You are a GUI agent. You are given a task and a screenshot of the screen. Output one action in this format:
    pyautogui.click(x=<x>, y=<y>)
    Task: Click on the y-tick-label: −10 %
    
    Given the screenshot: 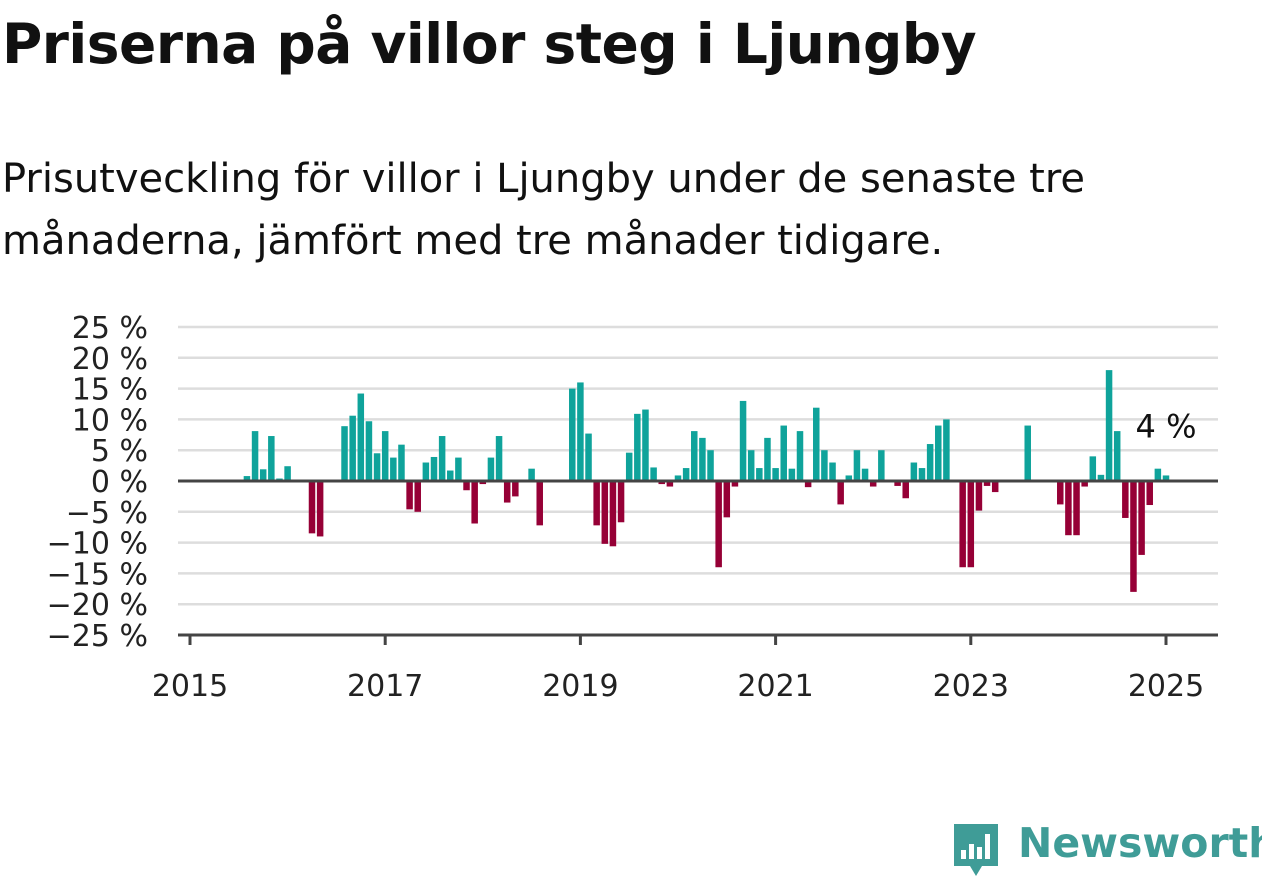 What is the action you would take?
    pyautogui.click(x=97, y=544)
    